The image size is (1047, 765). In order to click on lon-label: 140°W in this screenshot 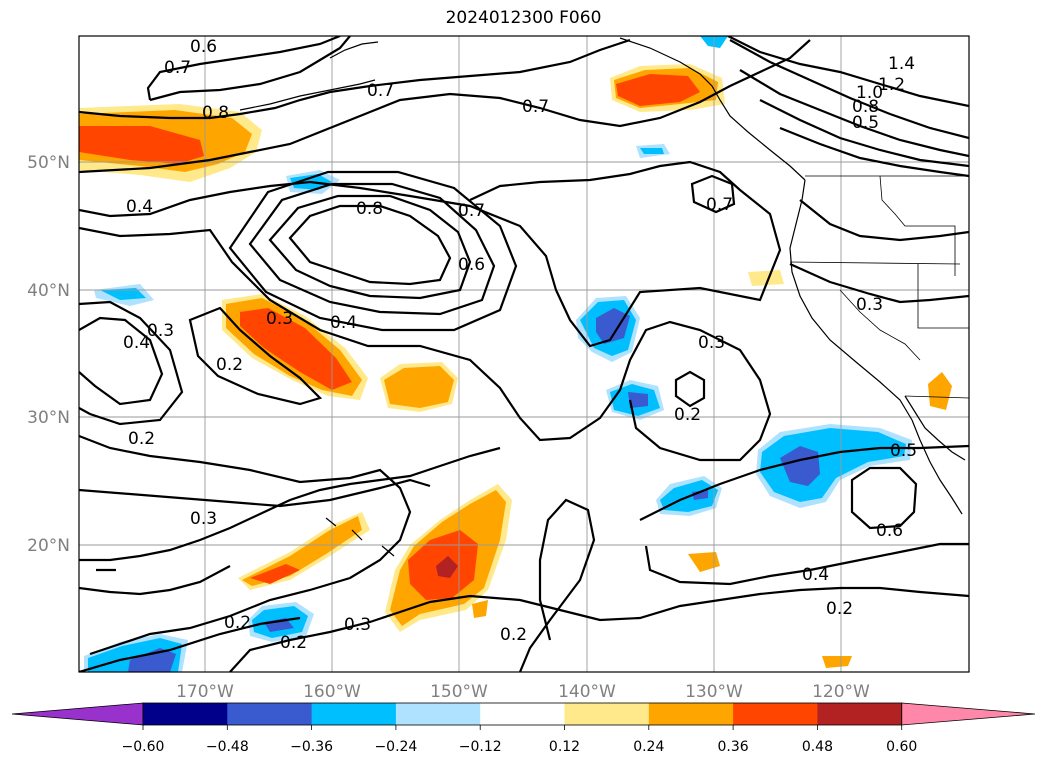, I will do `click(587, 692)`.